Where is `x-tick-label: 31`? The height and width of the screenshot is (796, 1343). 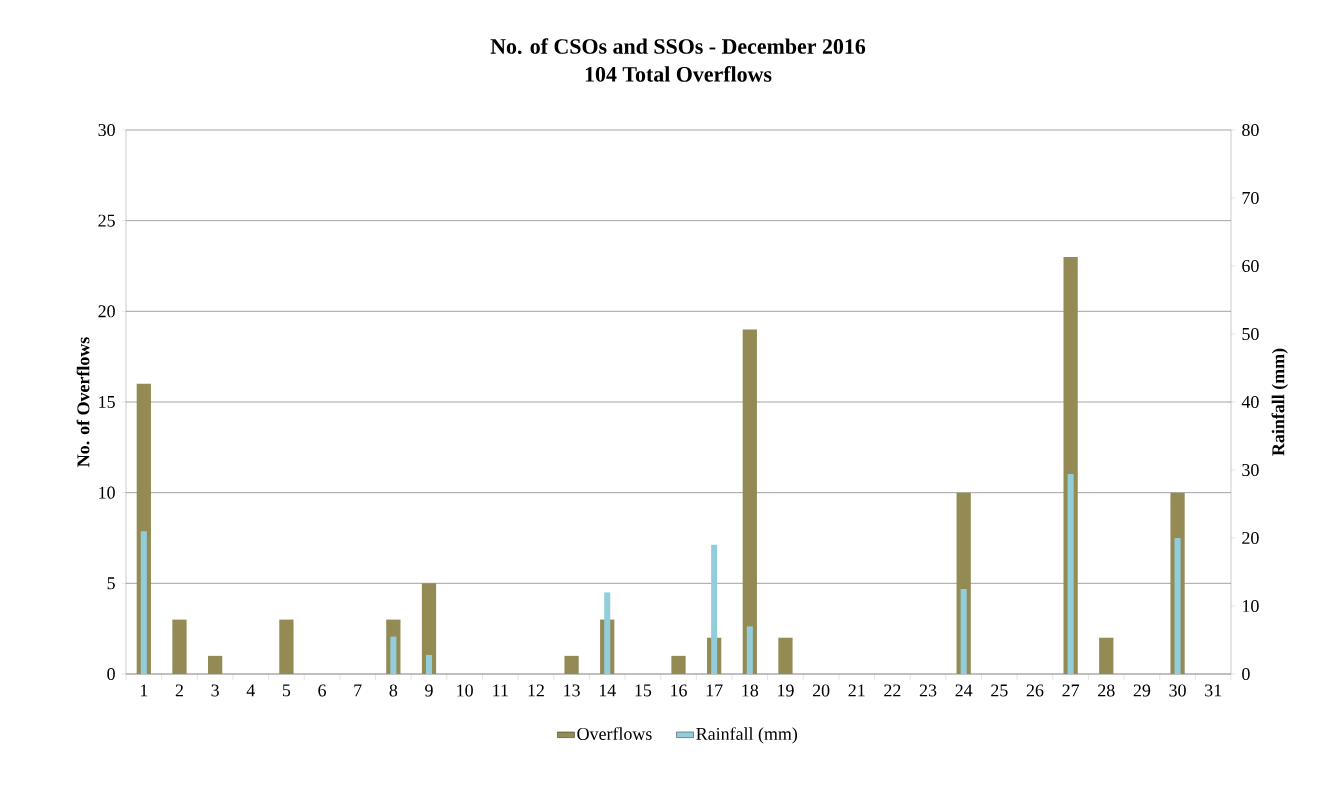
x-tick-label: 31 is located at coordinates (1213, 690).